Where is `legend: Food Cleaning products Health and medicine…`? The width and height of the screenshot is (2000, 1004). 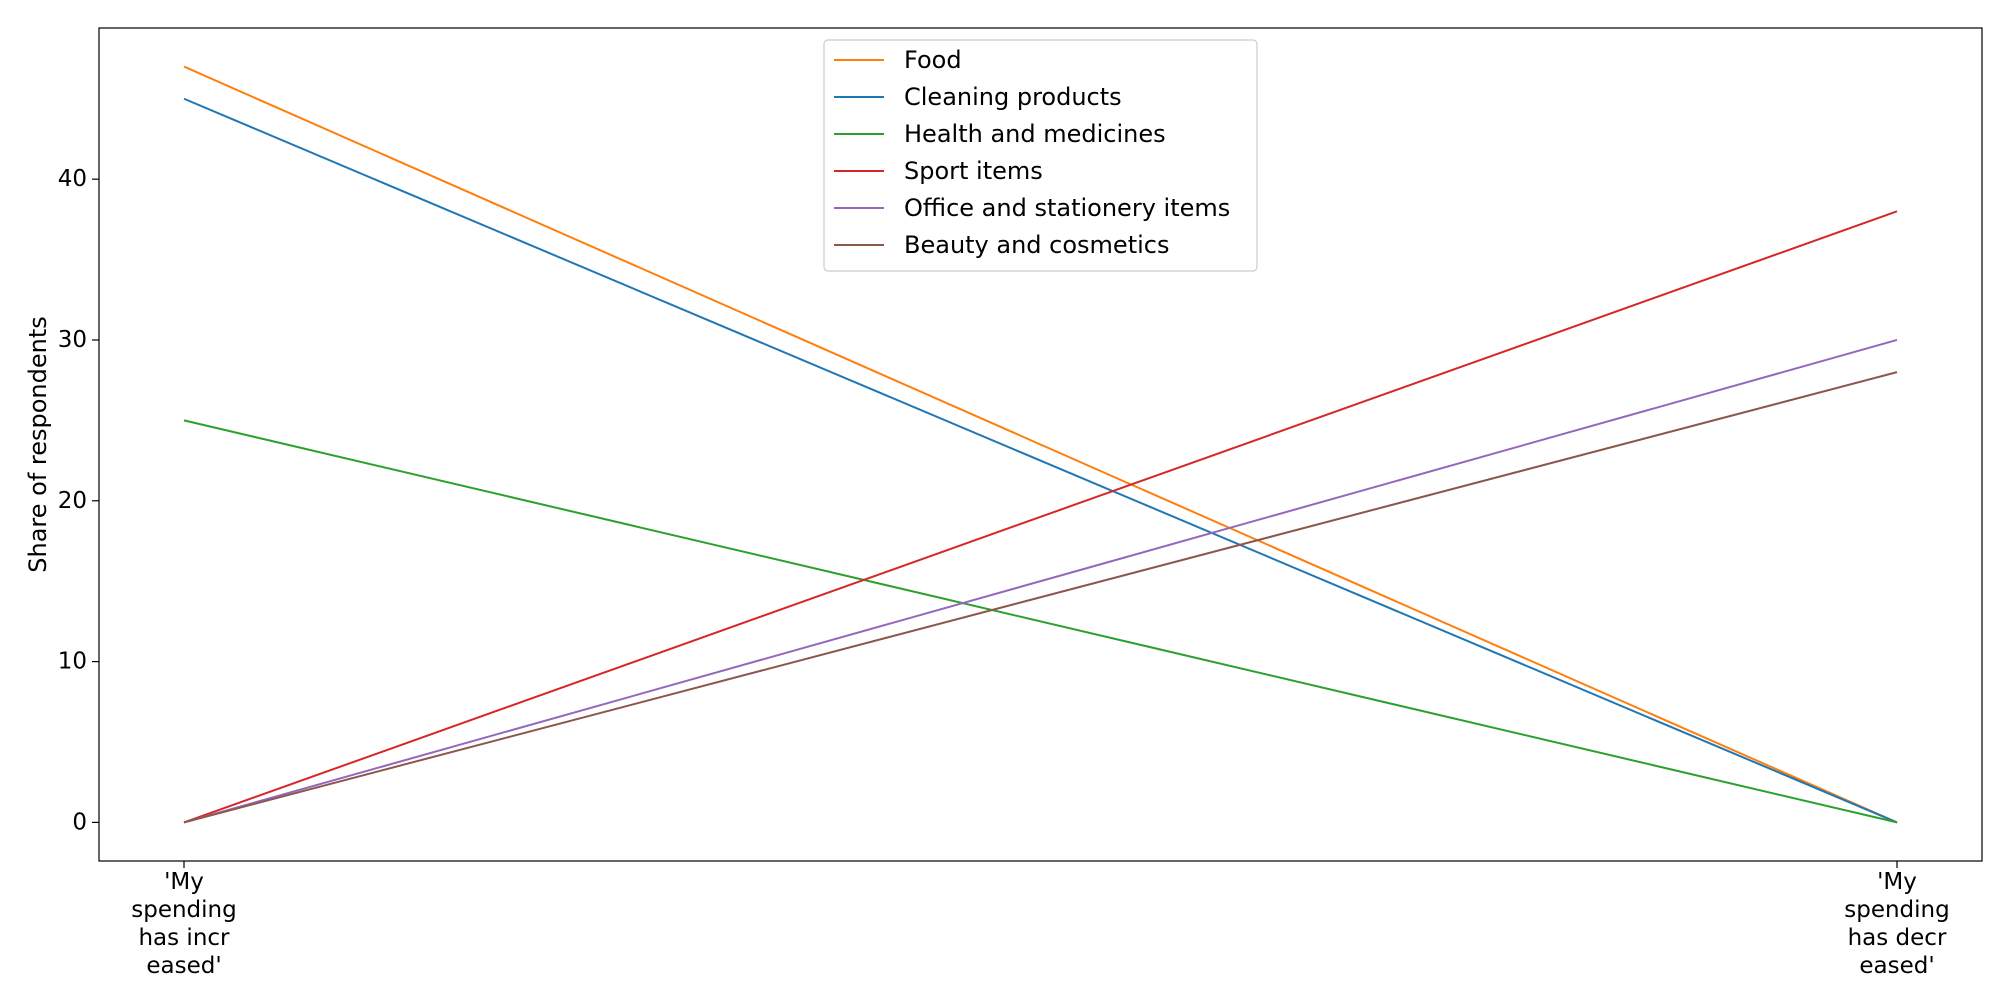 legend: Food Cleaning products Health and medicine… is located at coordinates (1040, 155).